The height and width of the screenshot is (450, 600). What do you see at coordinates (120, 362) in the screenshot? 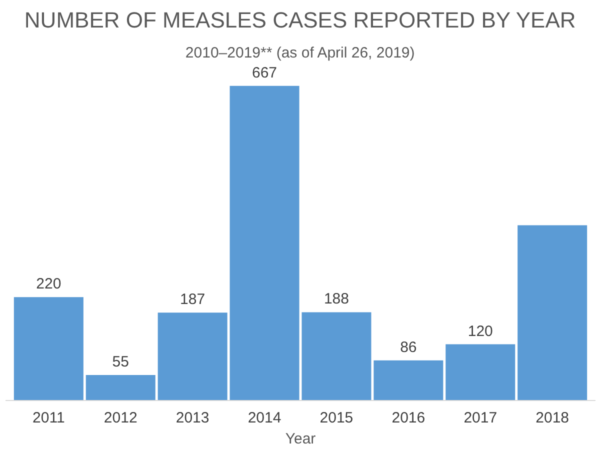
I see `data-label: 55` at bounding box center [120, 362].